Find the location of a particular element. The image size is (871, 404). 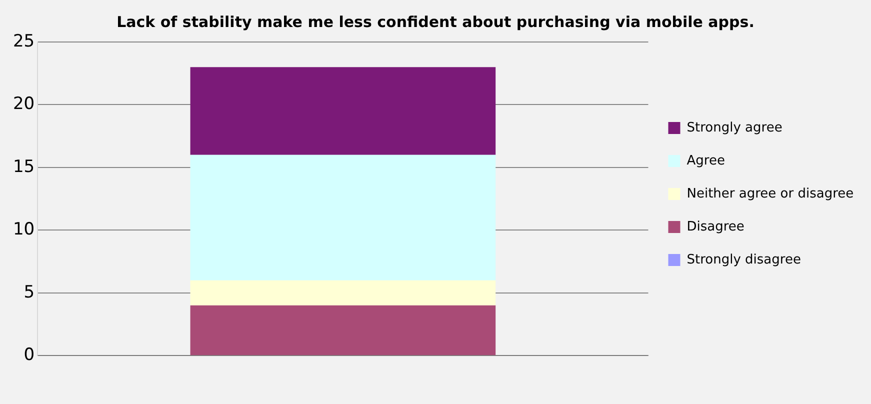

y-tick-label: 15 is located at coordinates (23, 166).